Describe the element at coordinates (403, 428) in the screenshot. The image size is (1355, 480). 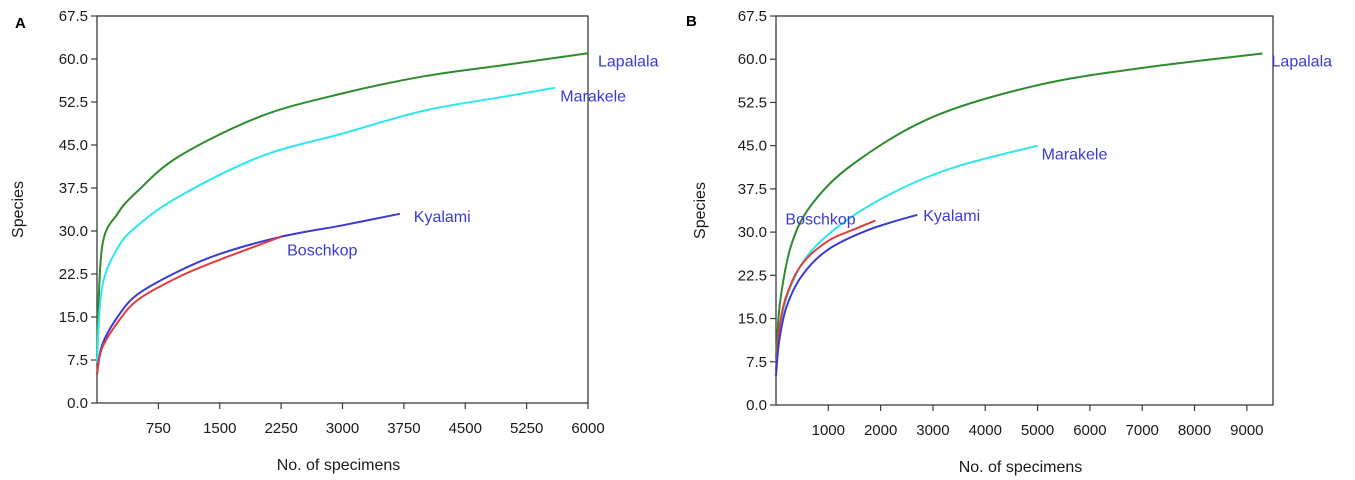
I see `x-tick-label: 3750` at that location.